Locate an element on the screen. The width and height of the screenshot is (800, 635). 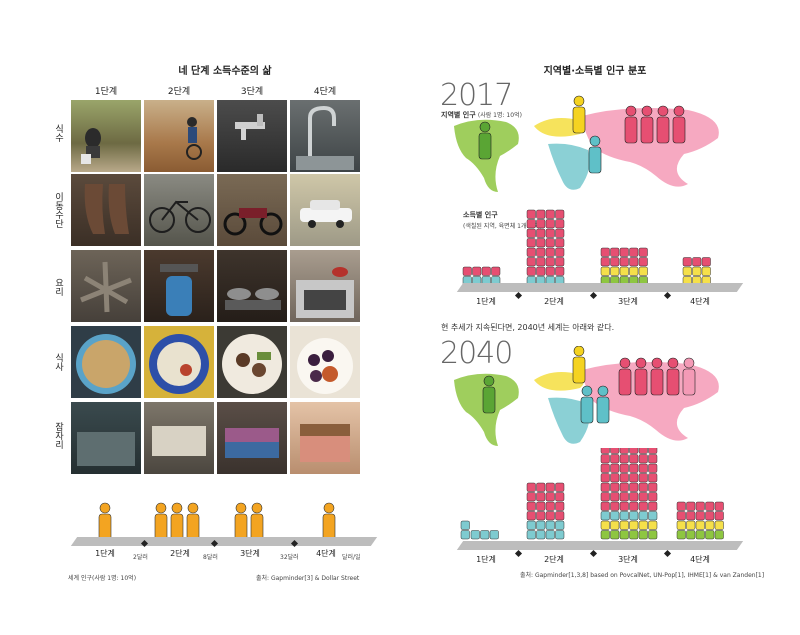
outdoor-tap-icon is located at coordinates (252, 136).